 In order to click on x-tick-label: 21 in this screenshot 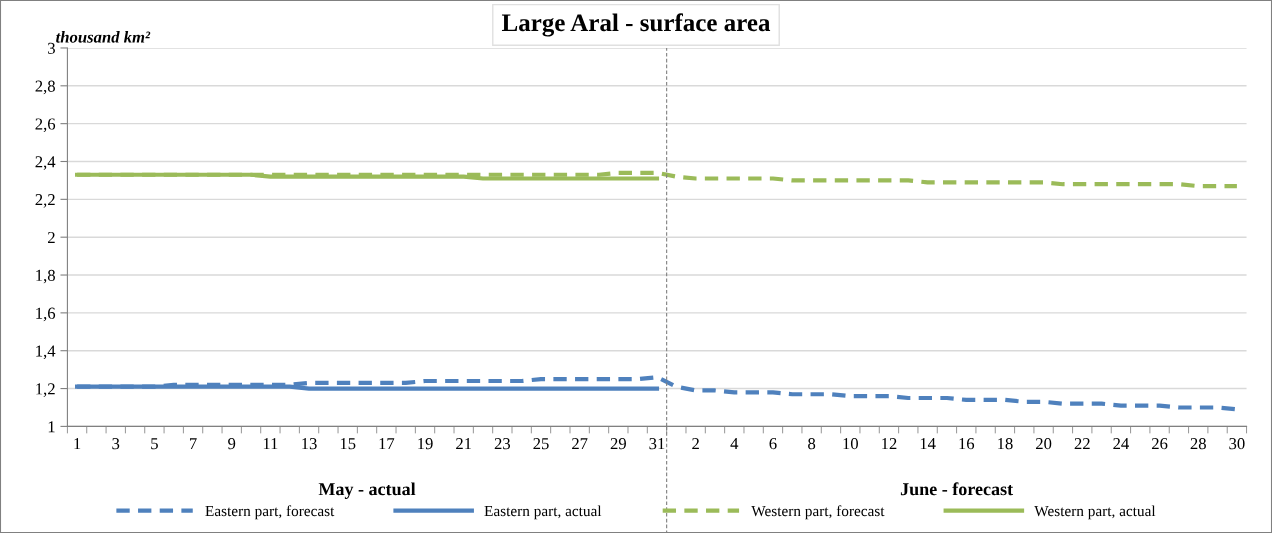, I will do `click(464, 444)`.